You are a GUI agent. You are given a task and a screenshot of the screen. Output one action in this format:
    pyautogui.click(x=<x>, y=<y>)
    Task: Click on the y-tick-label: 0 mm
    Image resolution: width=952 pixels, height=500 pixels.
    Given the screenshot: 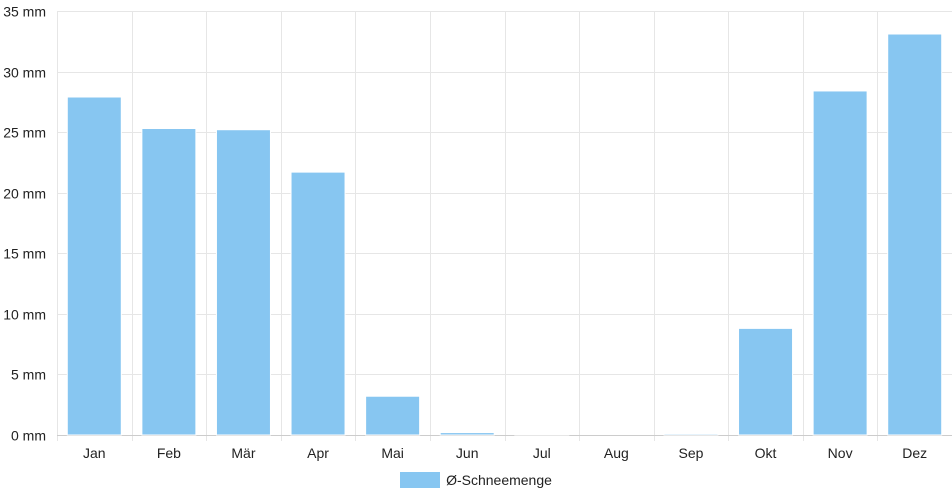 What is the action you would take?
    pyautogui.click(x=28, y=436)
    